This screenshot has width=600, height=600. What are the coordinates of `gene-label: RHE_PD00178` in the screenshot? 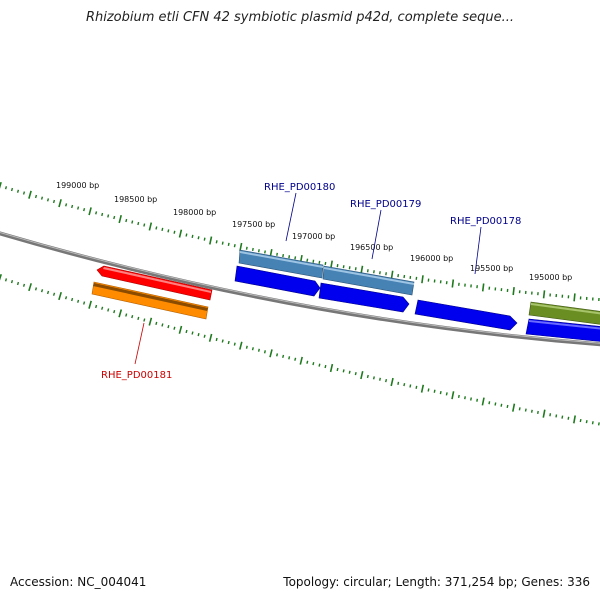 It's located at (485, 221).